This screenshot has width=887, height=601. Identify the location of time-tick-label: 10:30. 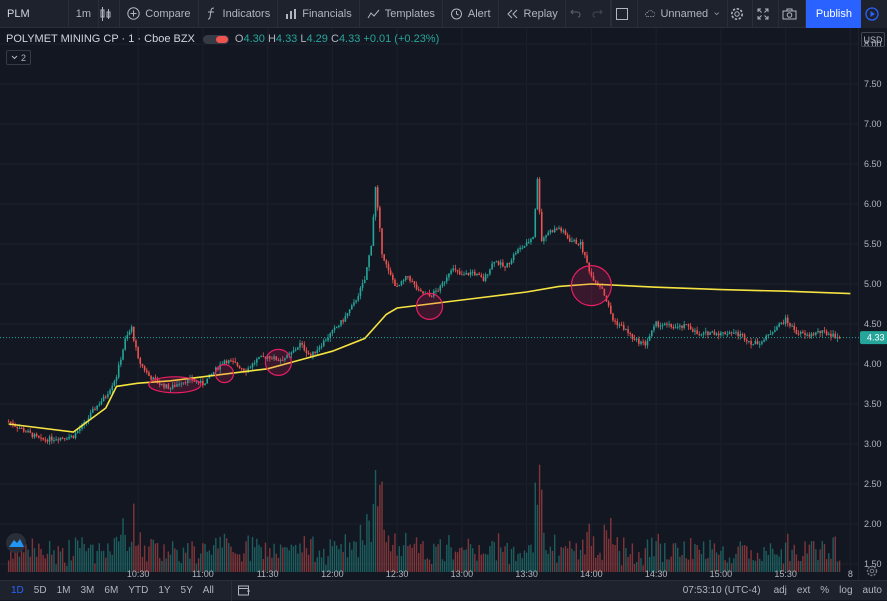
(138, 574).